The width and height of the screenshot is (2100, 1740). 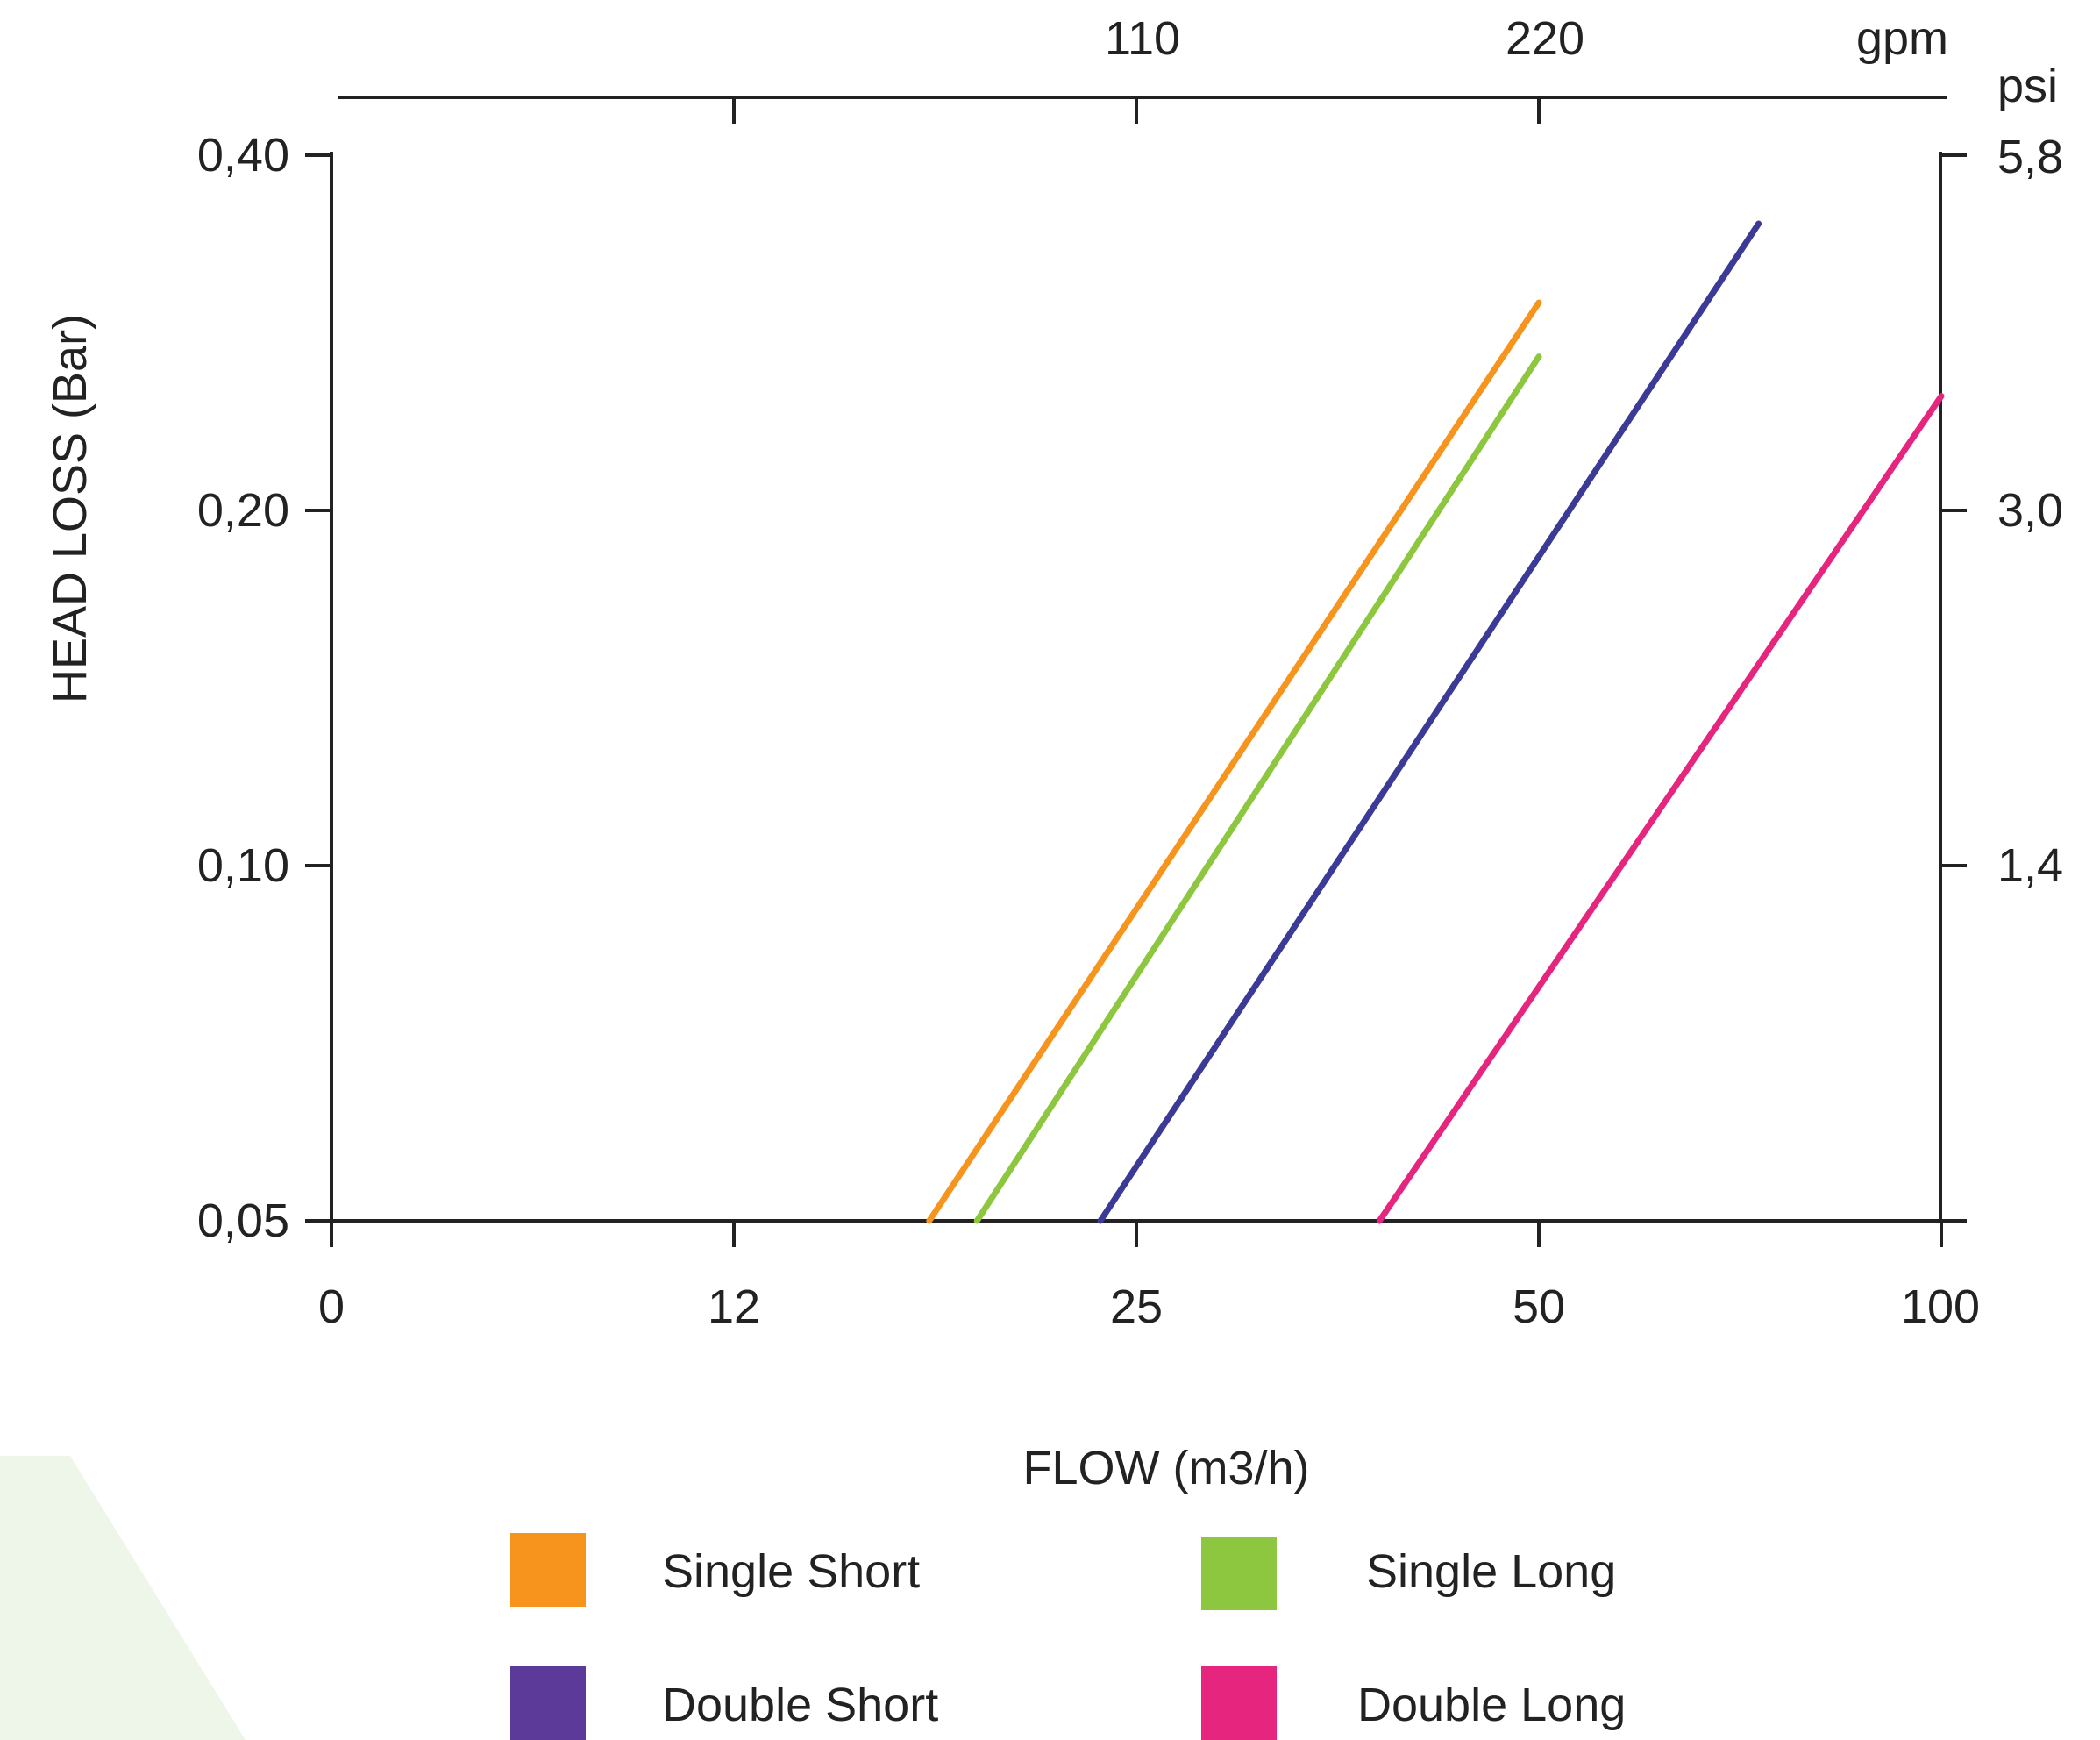 What do you see at coordinates (1239, 1574) in the screenshot?
I see `legend-swatch-single-long` at bounding box center [1239, 1574].